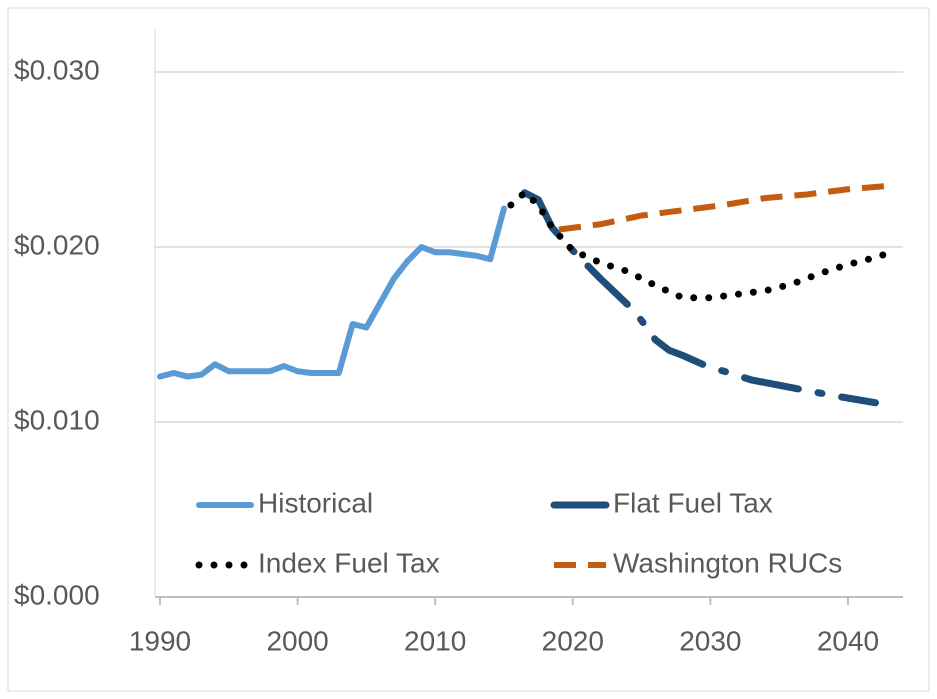  I want to click on legend-label: Historical, so click(315, 502).